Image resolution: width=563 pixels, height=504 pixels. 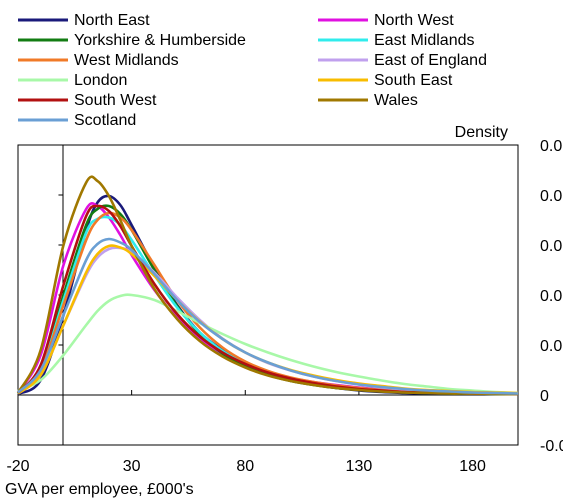 What do you see at coordinates (359, 466) in the screenshot?
I see `x-tick-label-3: 130` at bounding box center [359, 466].